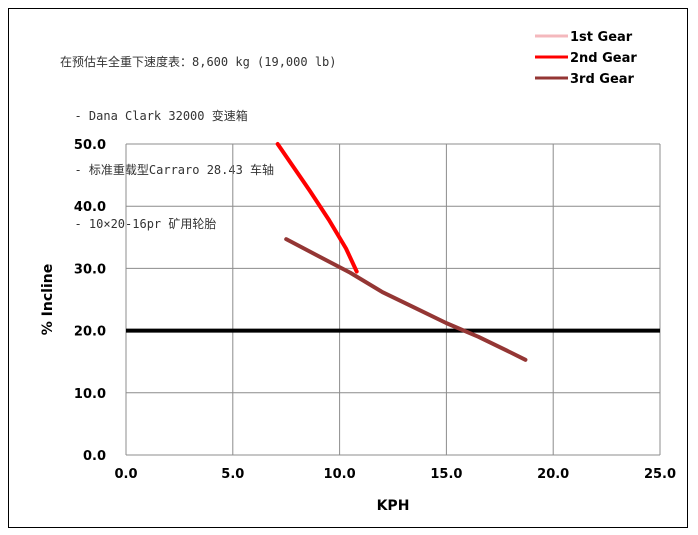 This screenshot has width=698, height=535. I want to click on spec-note-axle: - 标准重载型Carraro 28.43 车轴, so click(167, 170).